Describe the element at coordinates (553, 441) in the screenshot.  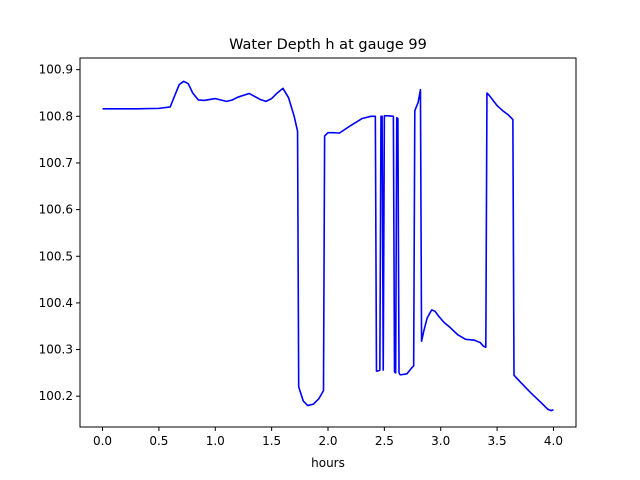
I see `x-tick-label: 4.0` at that location.